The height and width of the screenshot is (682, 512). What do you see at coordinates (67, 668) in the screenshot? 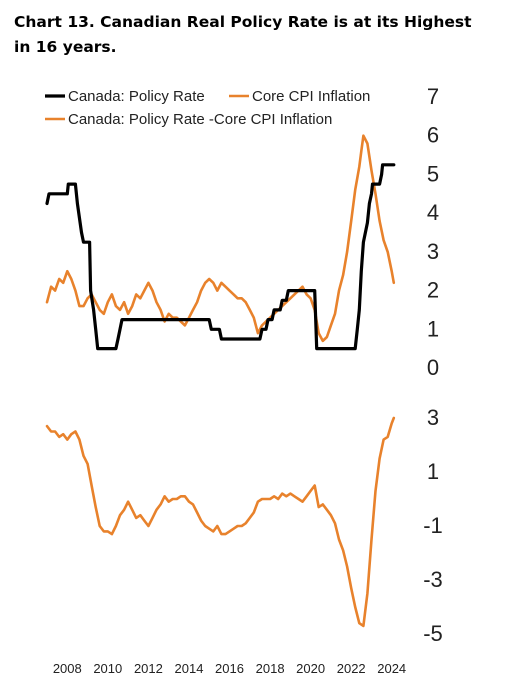
I see `x-tick-label: 2008` at bounding box center [67, 668].